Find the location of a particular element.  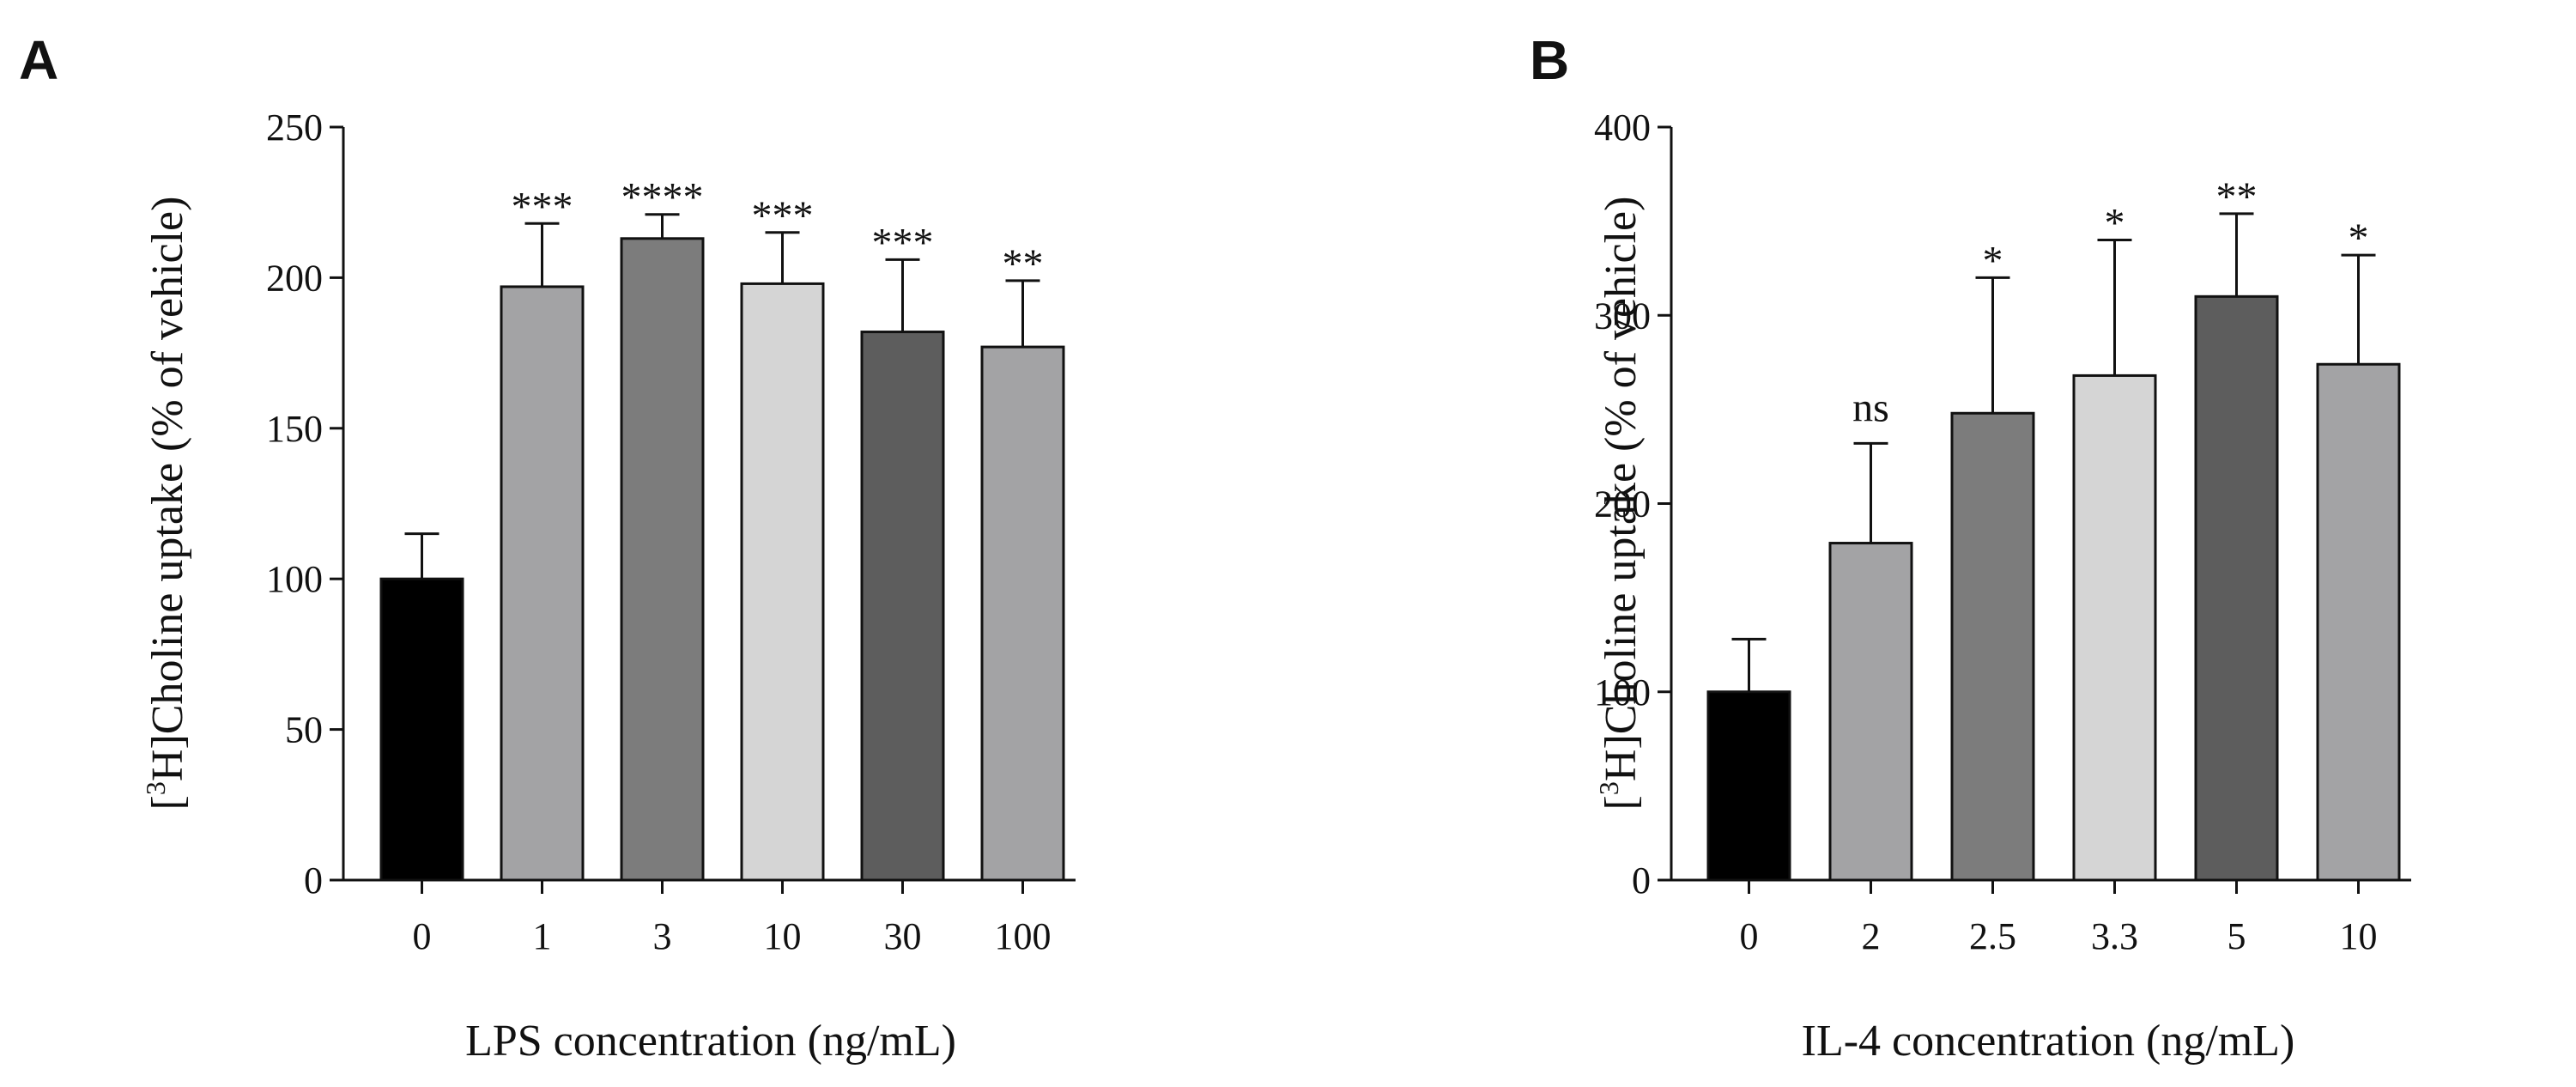

x-tick-label: 2.5 is located at coordinates (1992, 936).